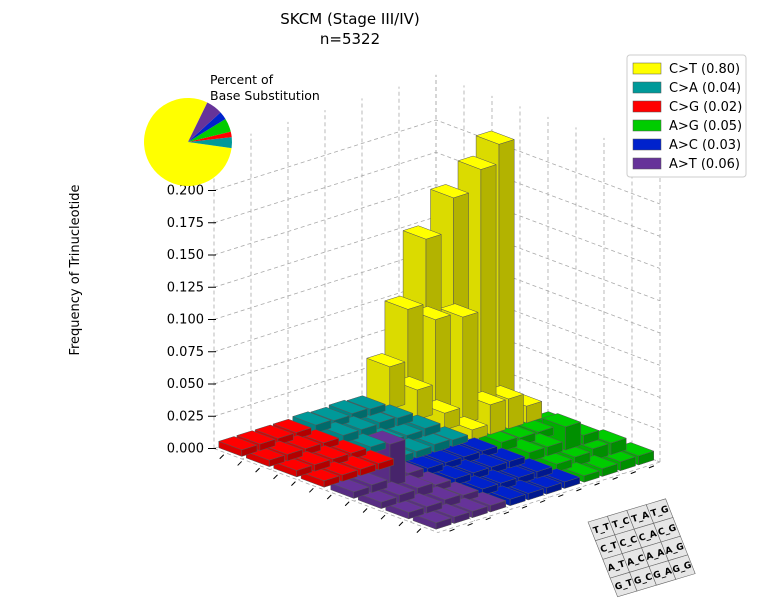 The height and width of the screenshot is (609, 773). Describe the element at coordinates (185, 352) in the screenshot. I see `z-tick-label: 0.075` at that location.